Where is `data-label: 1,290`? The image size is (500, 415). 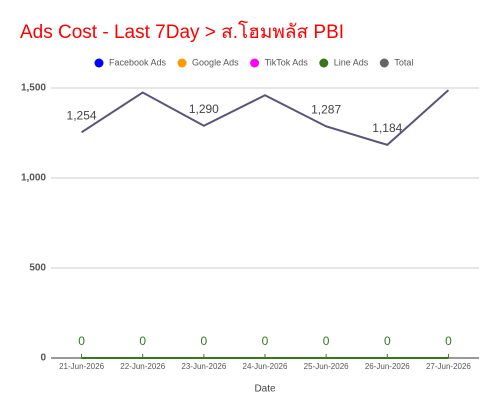 data-label: 1,290 is located at coordinates (204, 109).